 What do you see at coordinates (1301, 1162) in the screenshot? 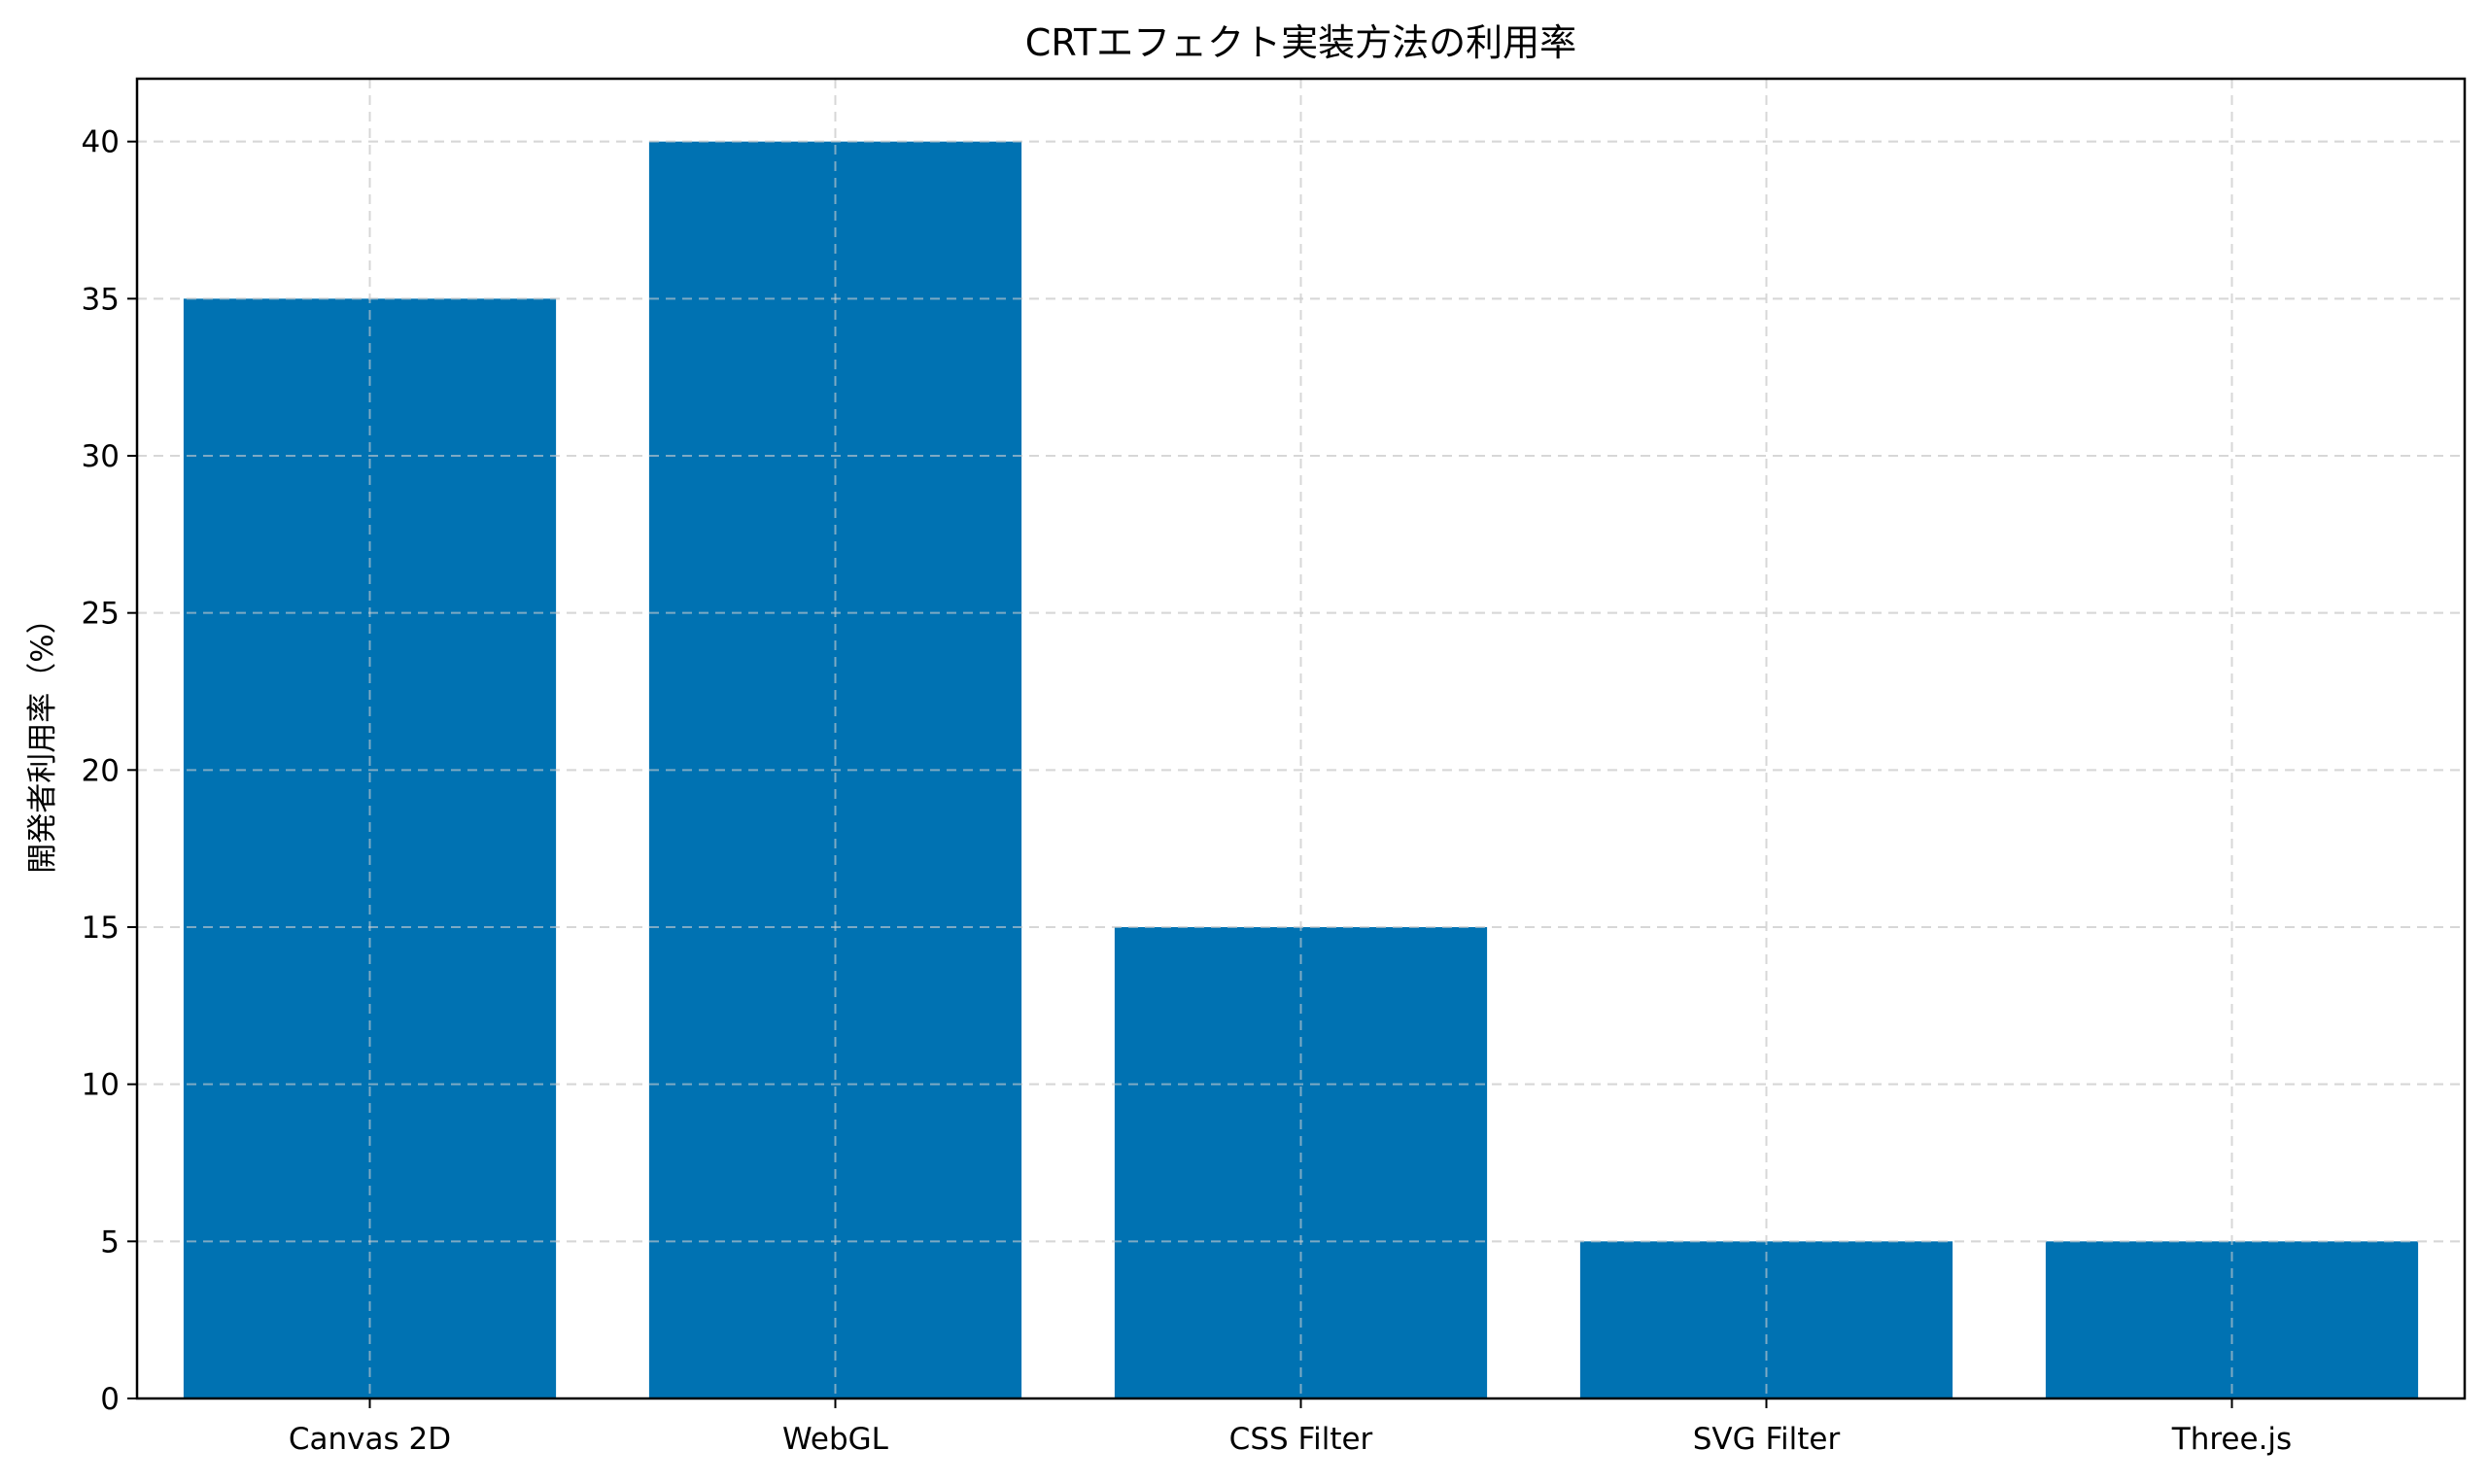
I see `bar-css-filter` at bounding box center [1301, 1162].